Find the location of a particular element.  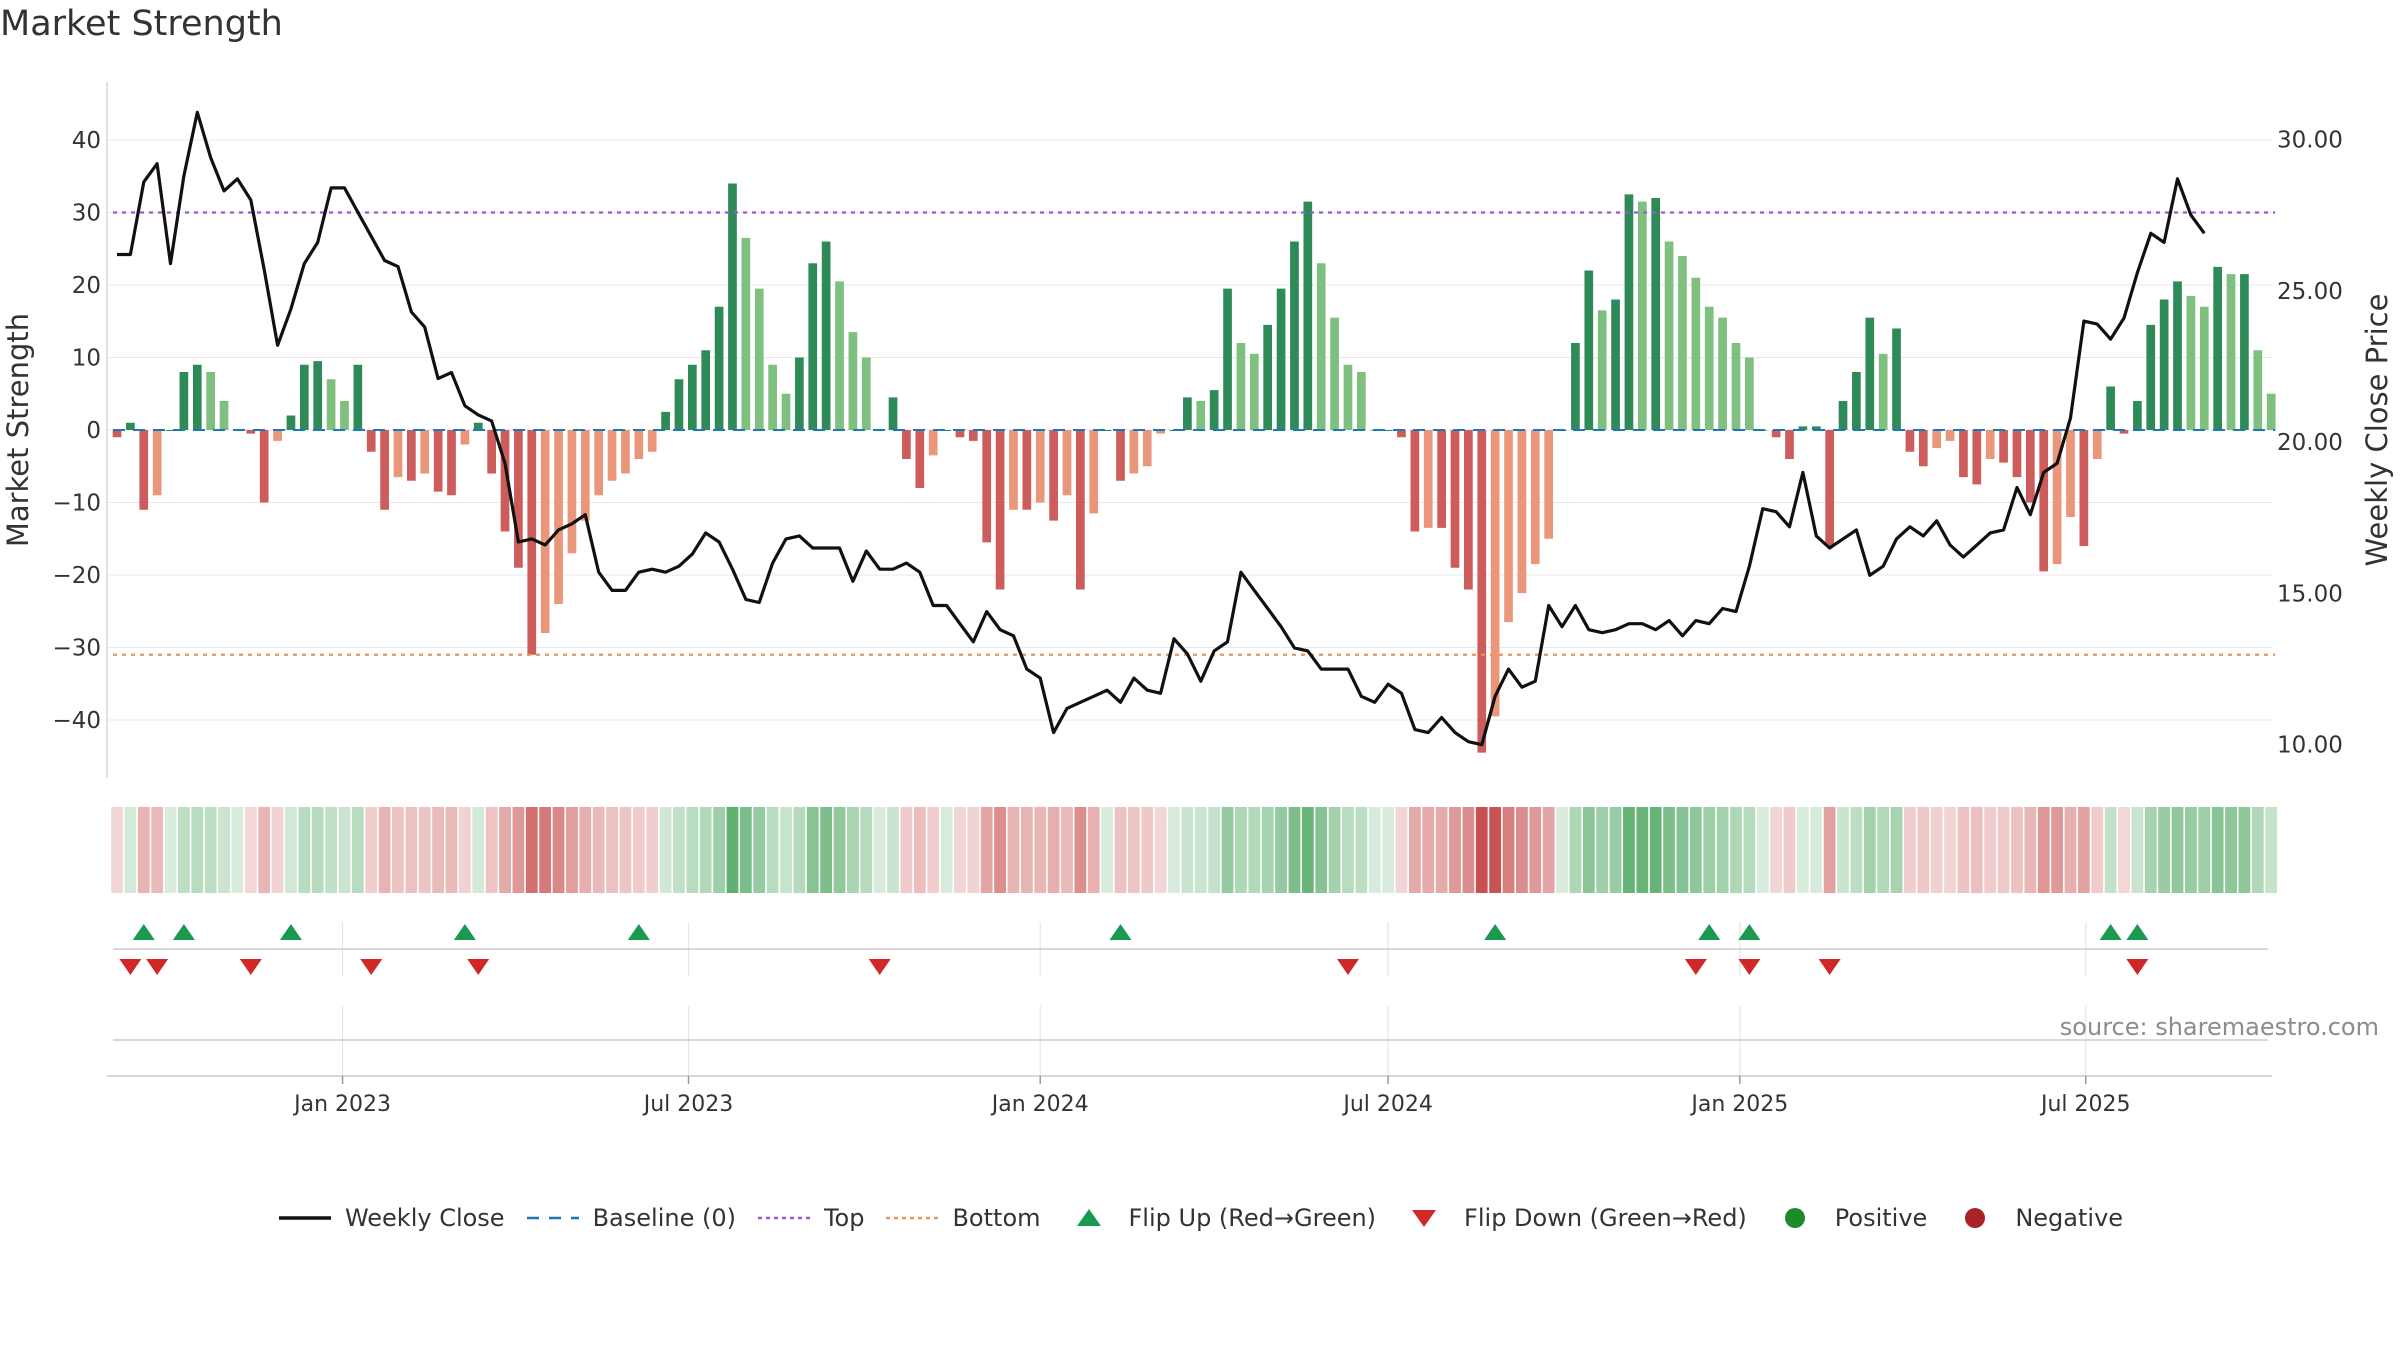

y2-tick-label: 15.00 is located at coordinates (2310, 594).